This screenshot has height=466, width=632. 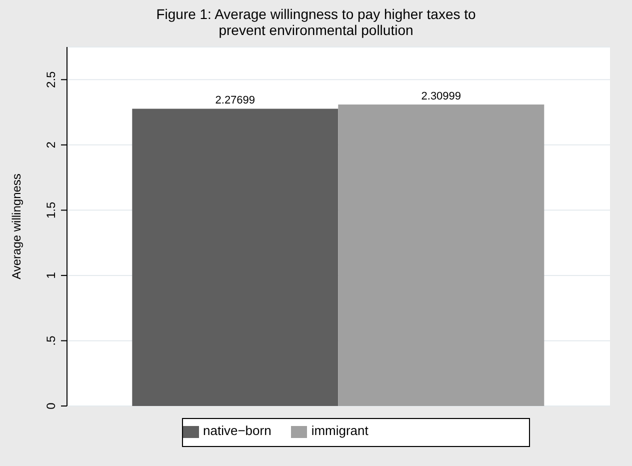 I want to click on data-label: 2.27699, so click(x=235, y=100).